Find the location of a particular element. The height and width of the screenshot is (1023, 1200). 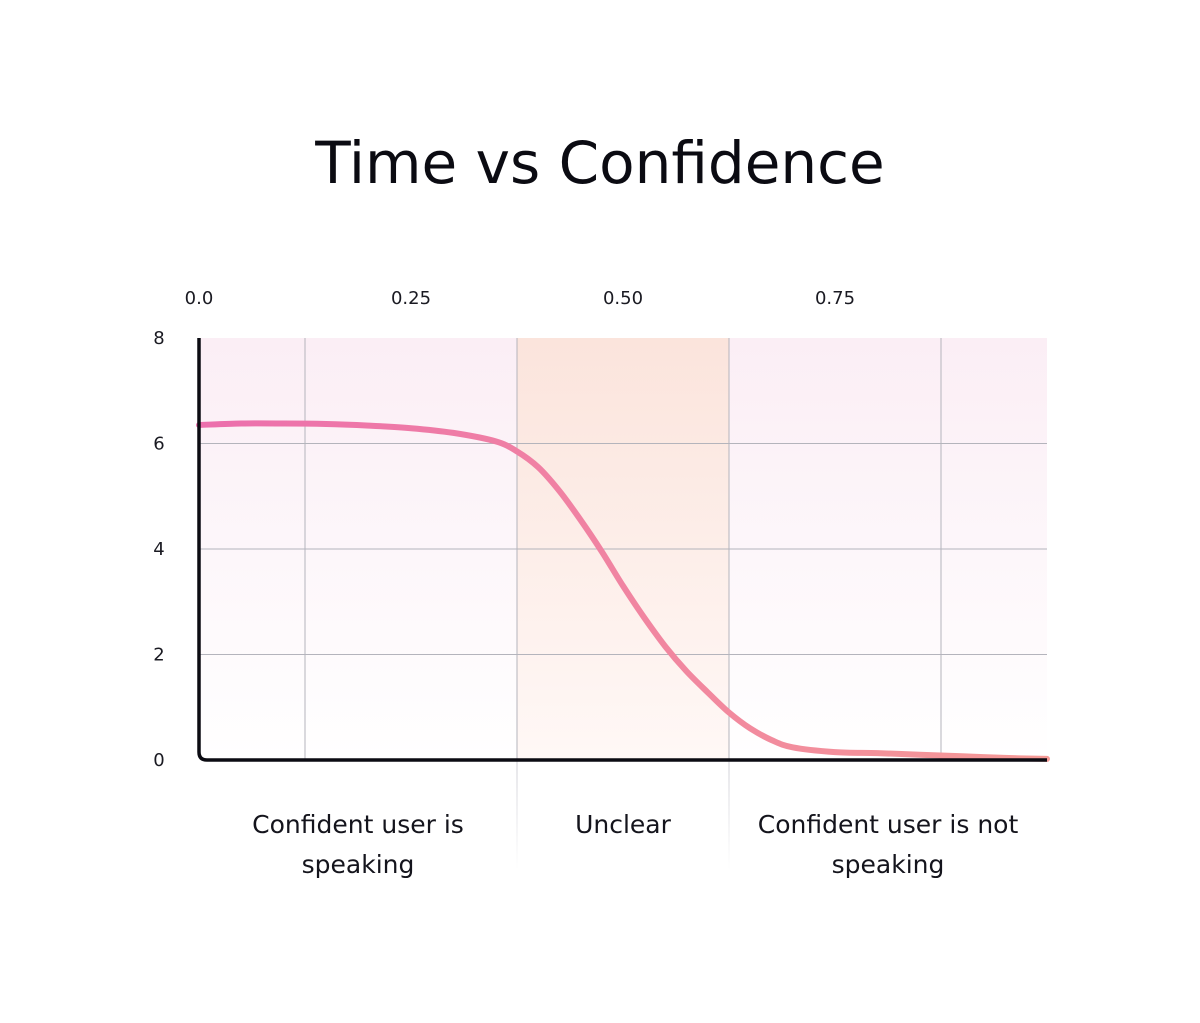

y-tick-label: 4 is located at coordinates (158, 549).